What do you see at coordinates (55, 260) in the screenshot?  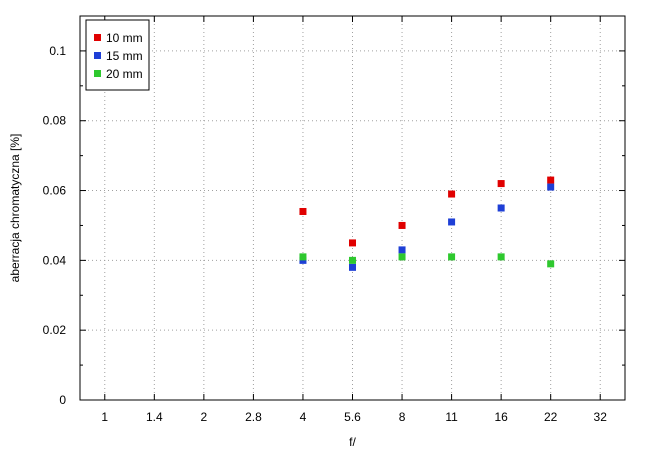 I see `y-tick-label: 0.04` at bounding box center [55, 260].